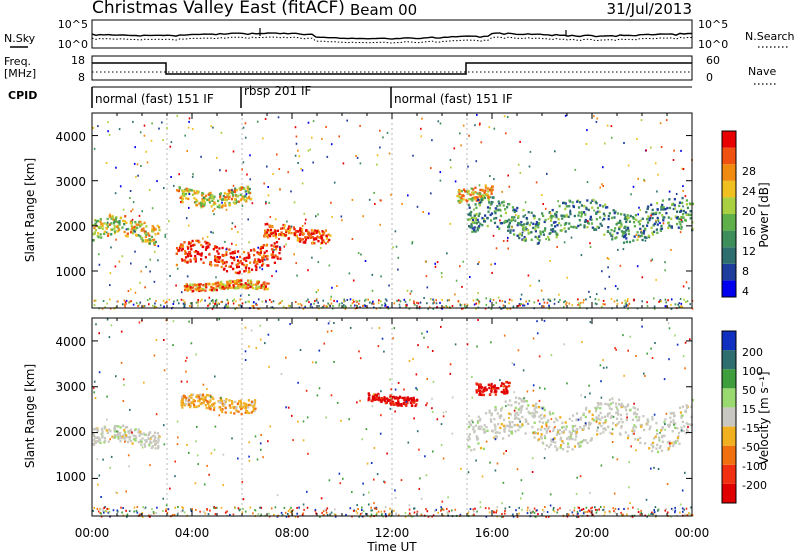 This screenshot has height=554, width=800. What do you see at coordinates (73, 24) in the screenshot?
I see `noise-left-tick-top: 10^5` at bounding box center [73, 24].